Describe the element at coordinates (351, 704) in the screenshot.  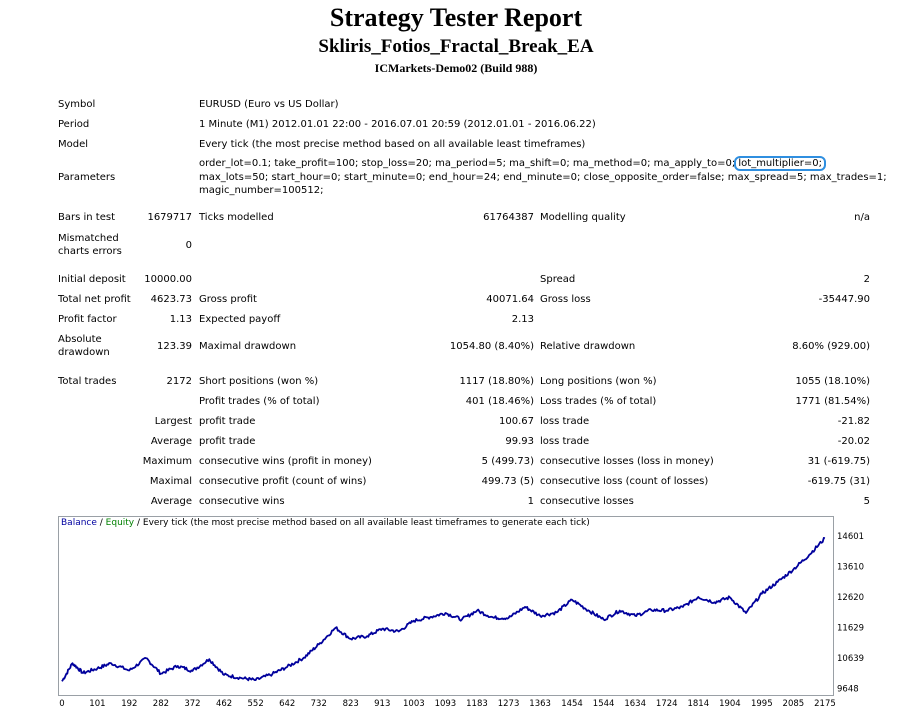
I see `x-tick-label: 823` at that location.